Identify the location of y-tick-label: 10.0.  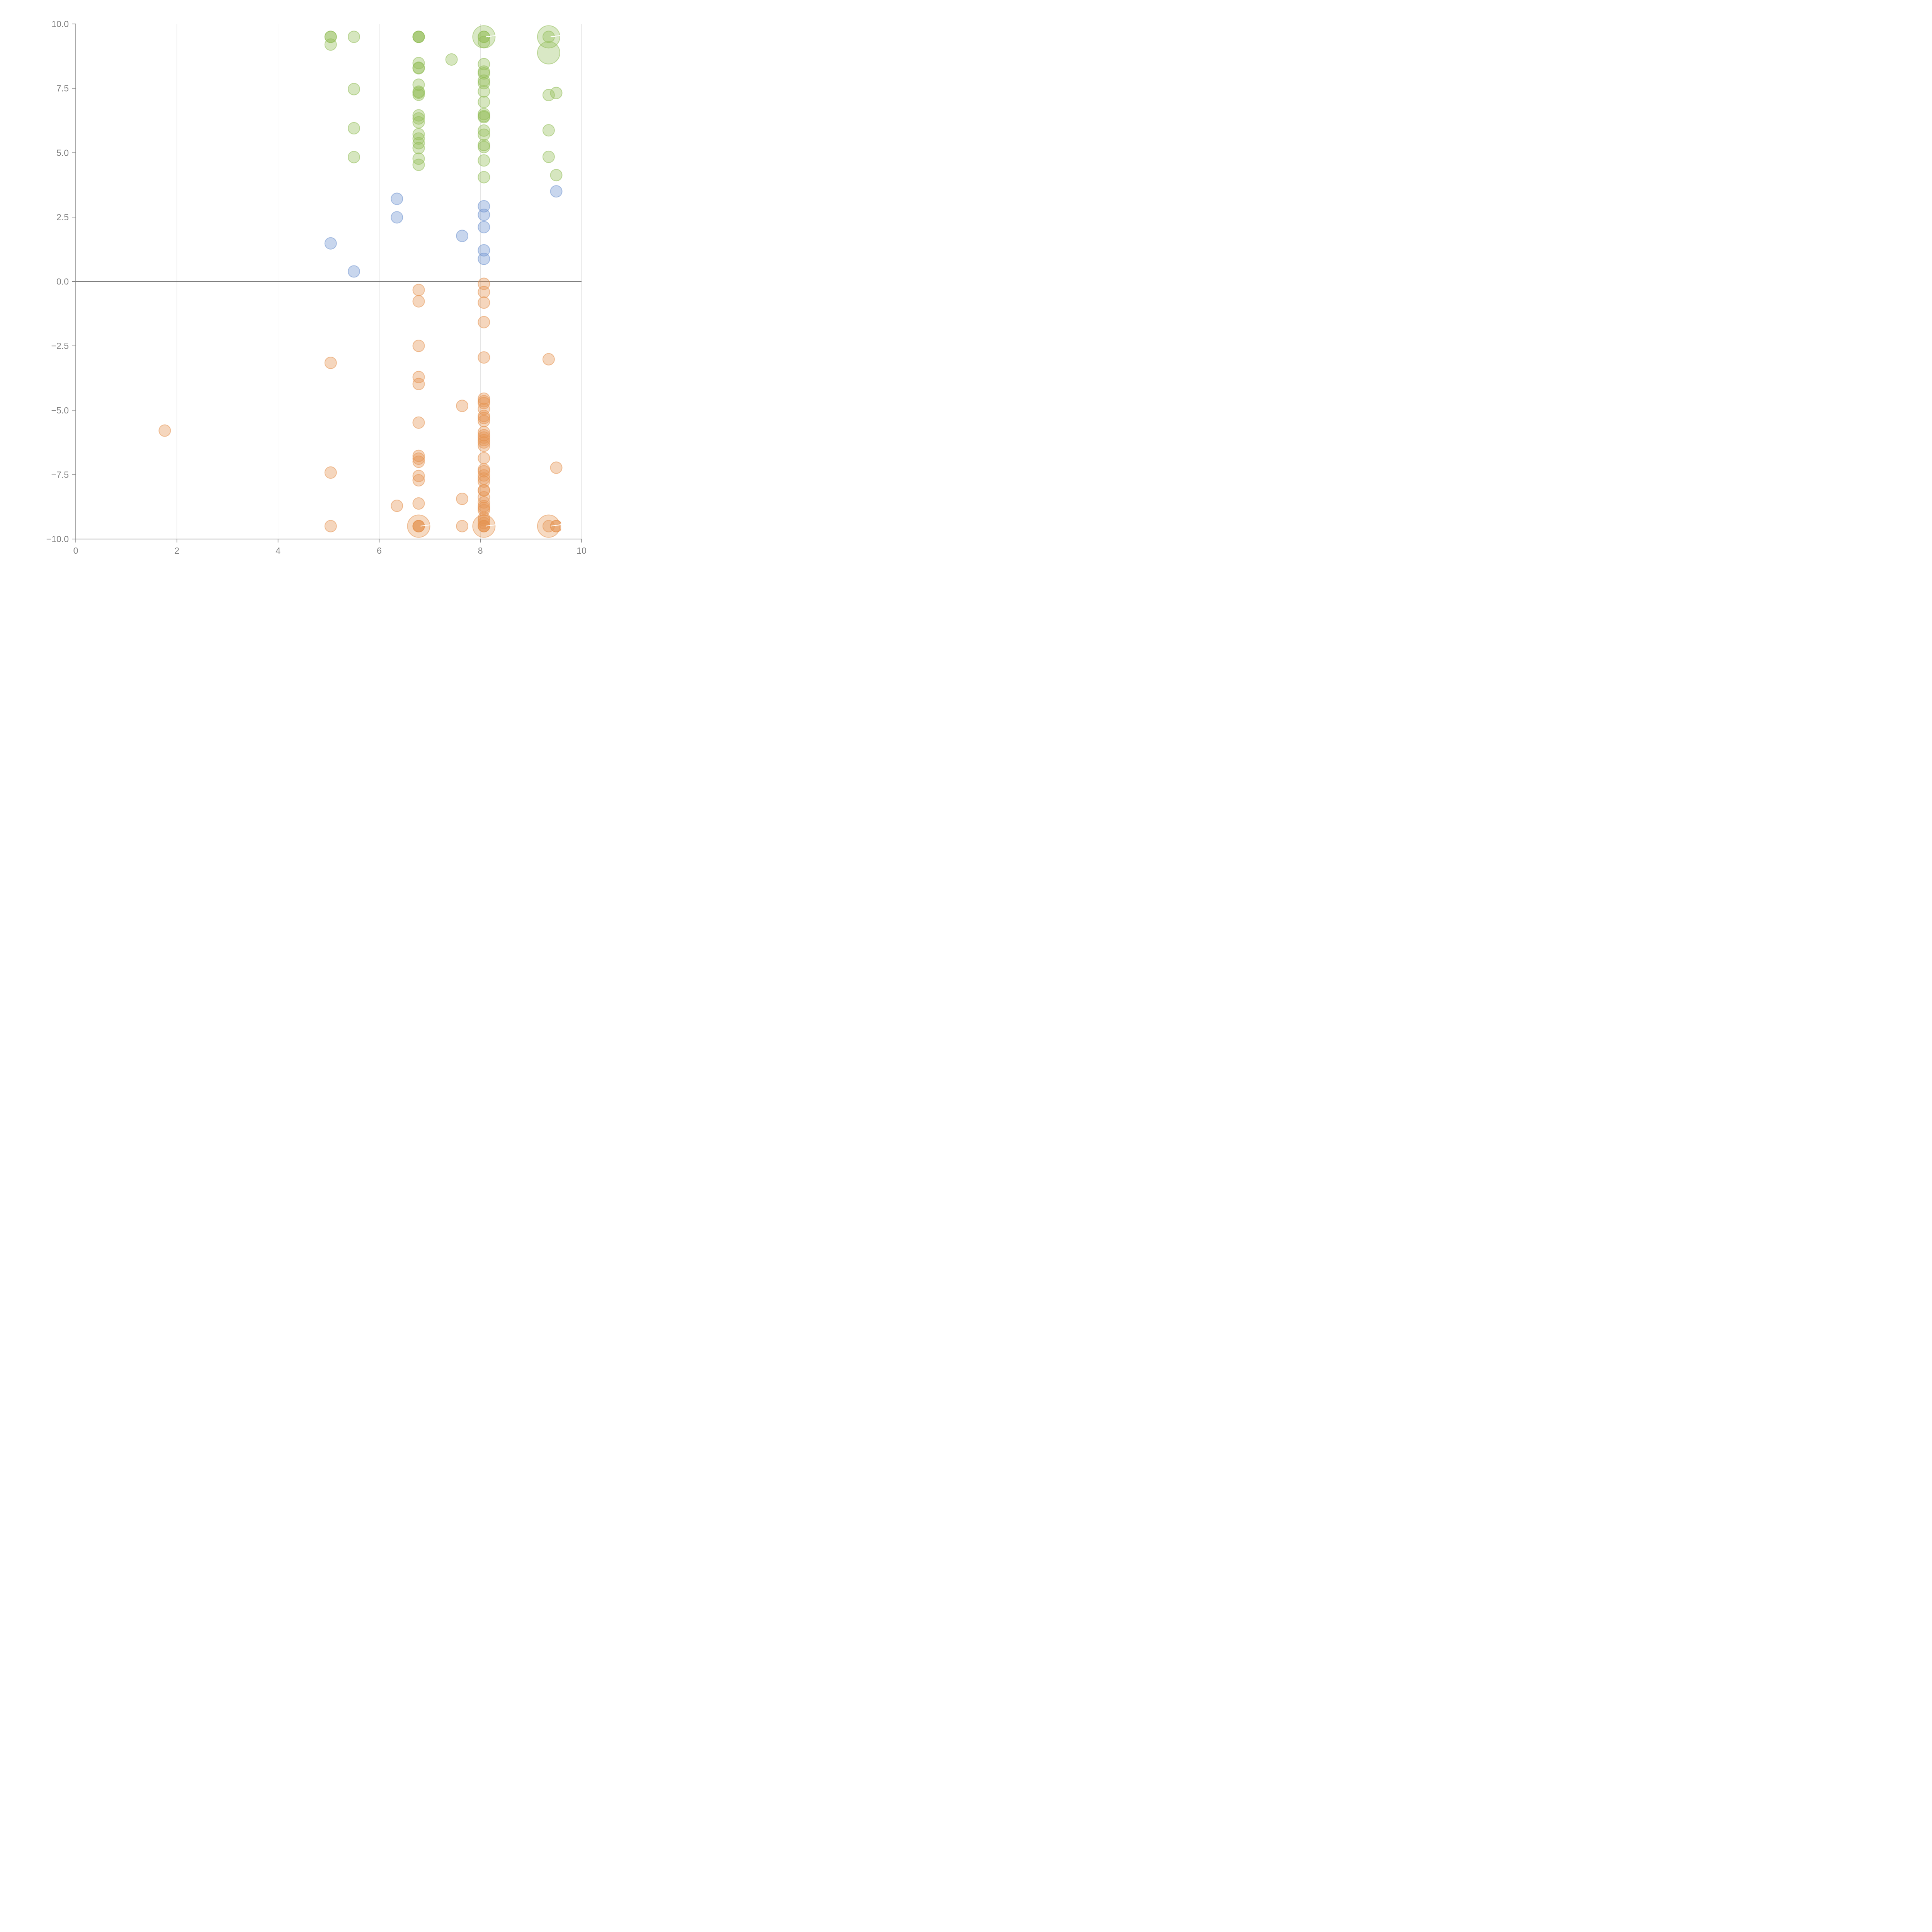
(60, 24).